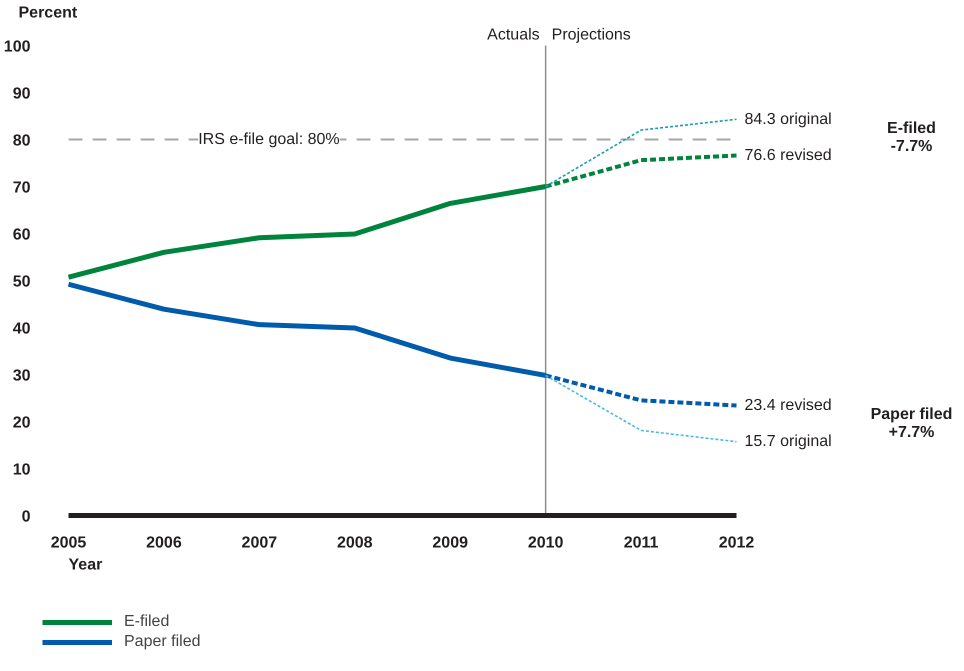 Image resolution: width=964 pixels, height=671 pixels. I want to click on y-tick-label: 50, so click(21, 282).